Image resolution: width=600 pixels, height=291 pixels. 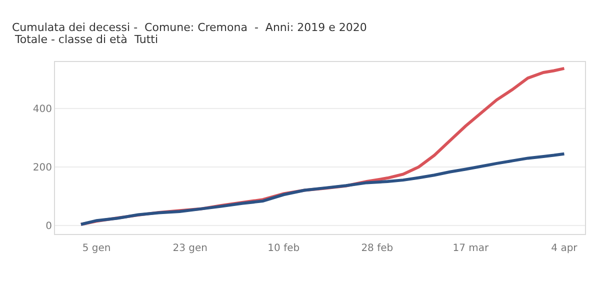 I want to click on x-tick-label: 17 mar, so click(x=471, y=248).